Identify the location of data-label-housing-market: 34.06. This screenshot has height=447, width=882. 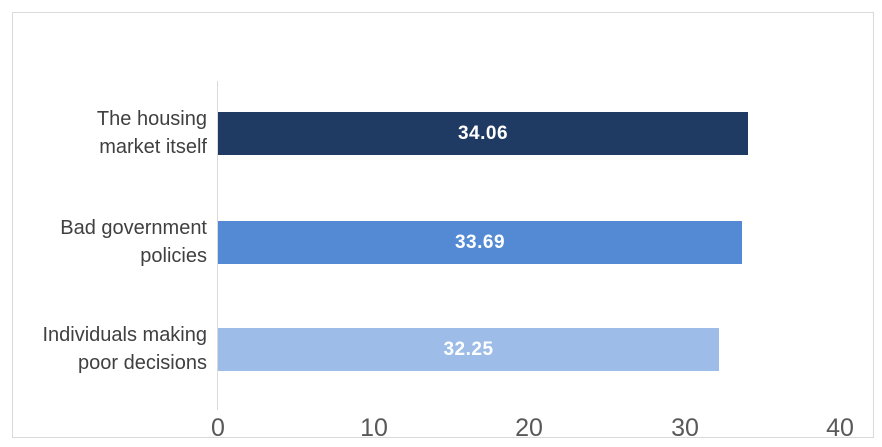
(483, 133).